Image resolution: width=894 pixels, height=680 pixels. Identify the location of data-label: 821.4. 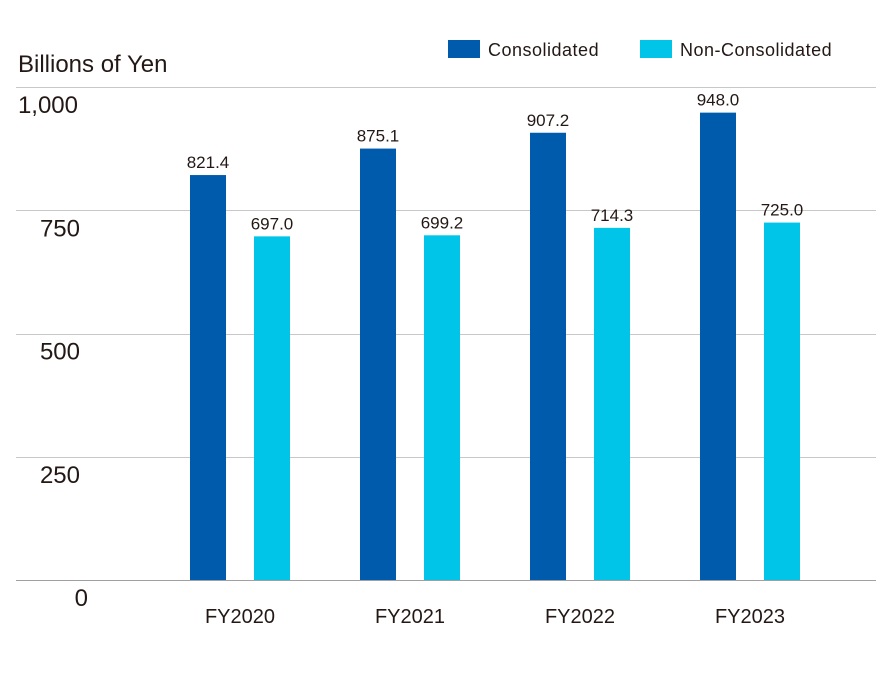
(208, 162).